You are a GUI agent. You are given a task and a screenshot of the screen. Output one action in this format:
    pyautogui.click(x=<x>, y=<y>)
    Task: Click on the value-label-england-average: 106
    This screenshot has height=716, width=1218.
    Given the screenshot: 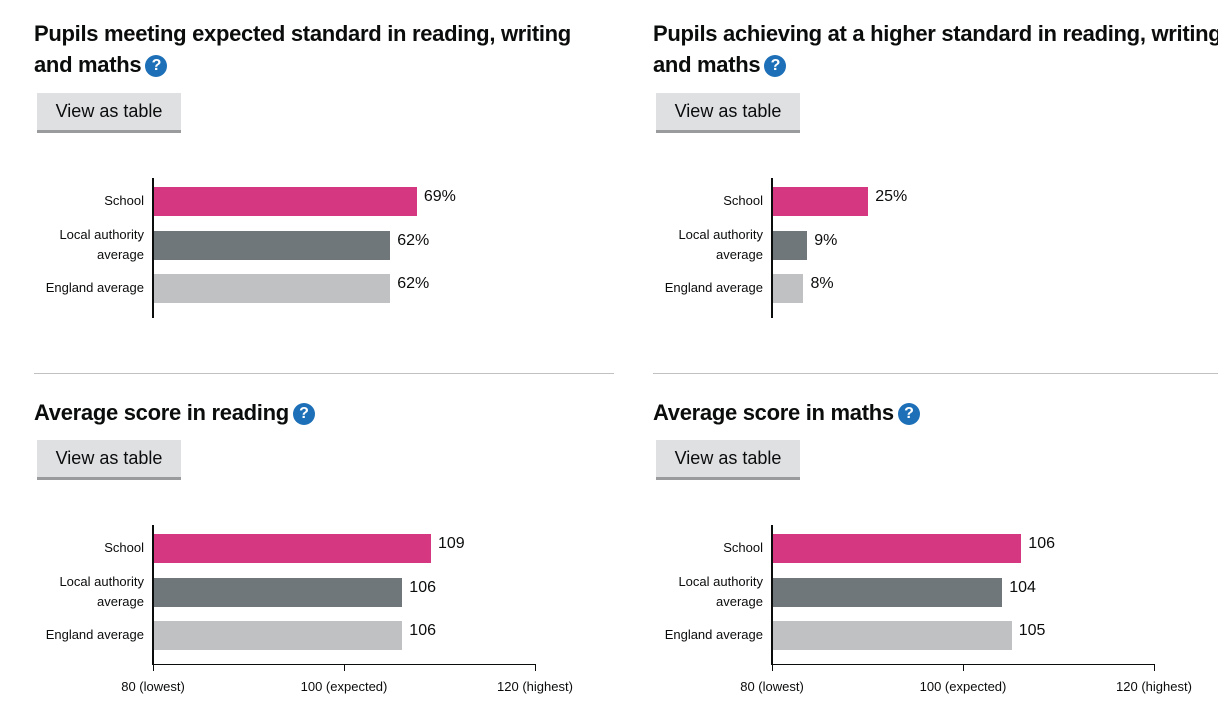 What is the action you would take?
    pyautogui.click(x=422, y=630)
    